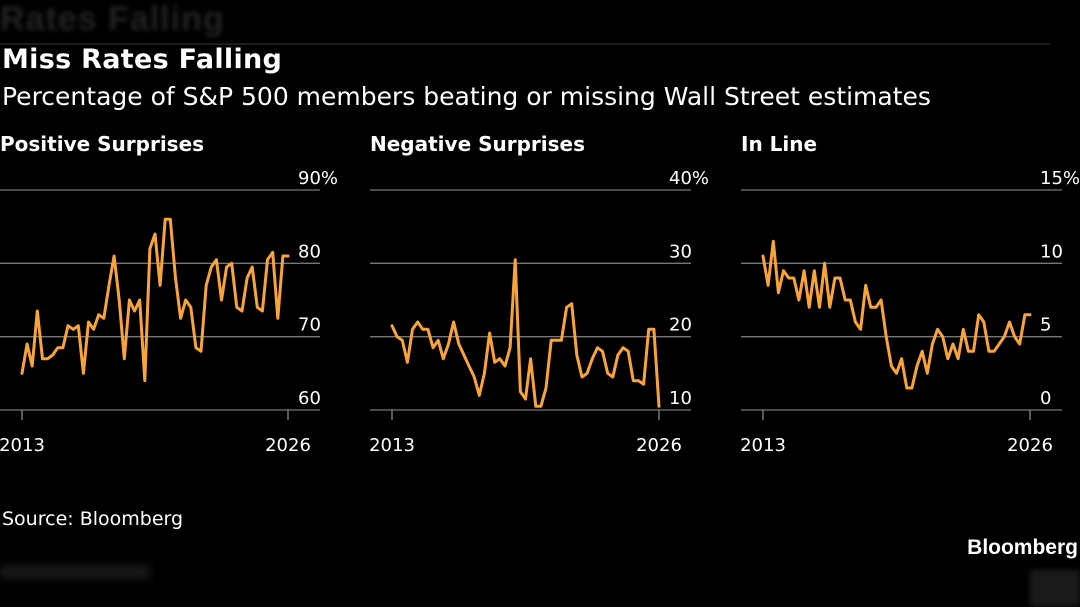 Image resolution: width=1080 pixels, height=607 pixels. What do you see at coordinates (155, 300) in the screenshot?
I see `panel-1-series-line` at bounding box center [155, 300].